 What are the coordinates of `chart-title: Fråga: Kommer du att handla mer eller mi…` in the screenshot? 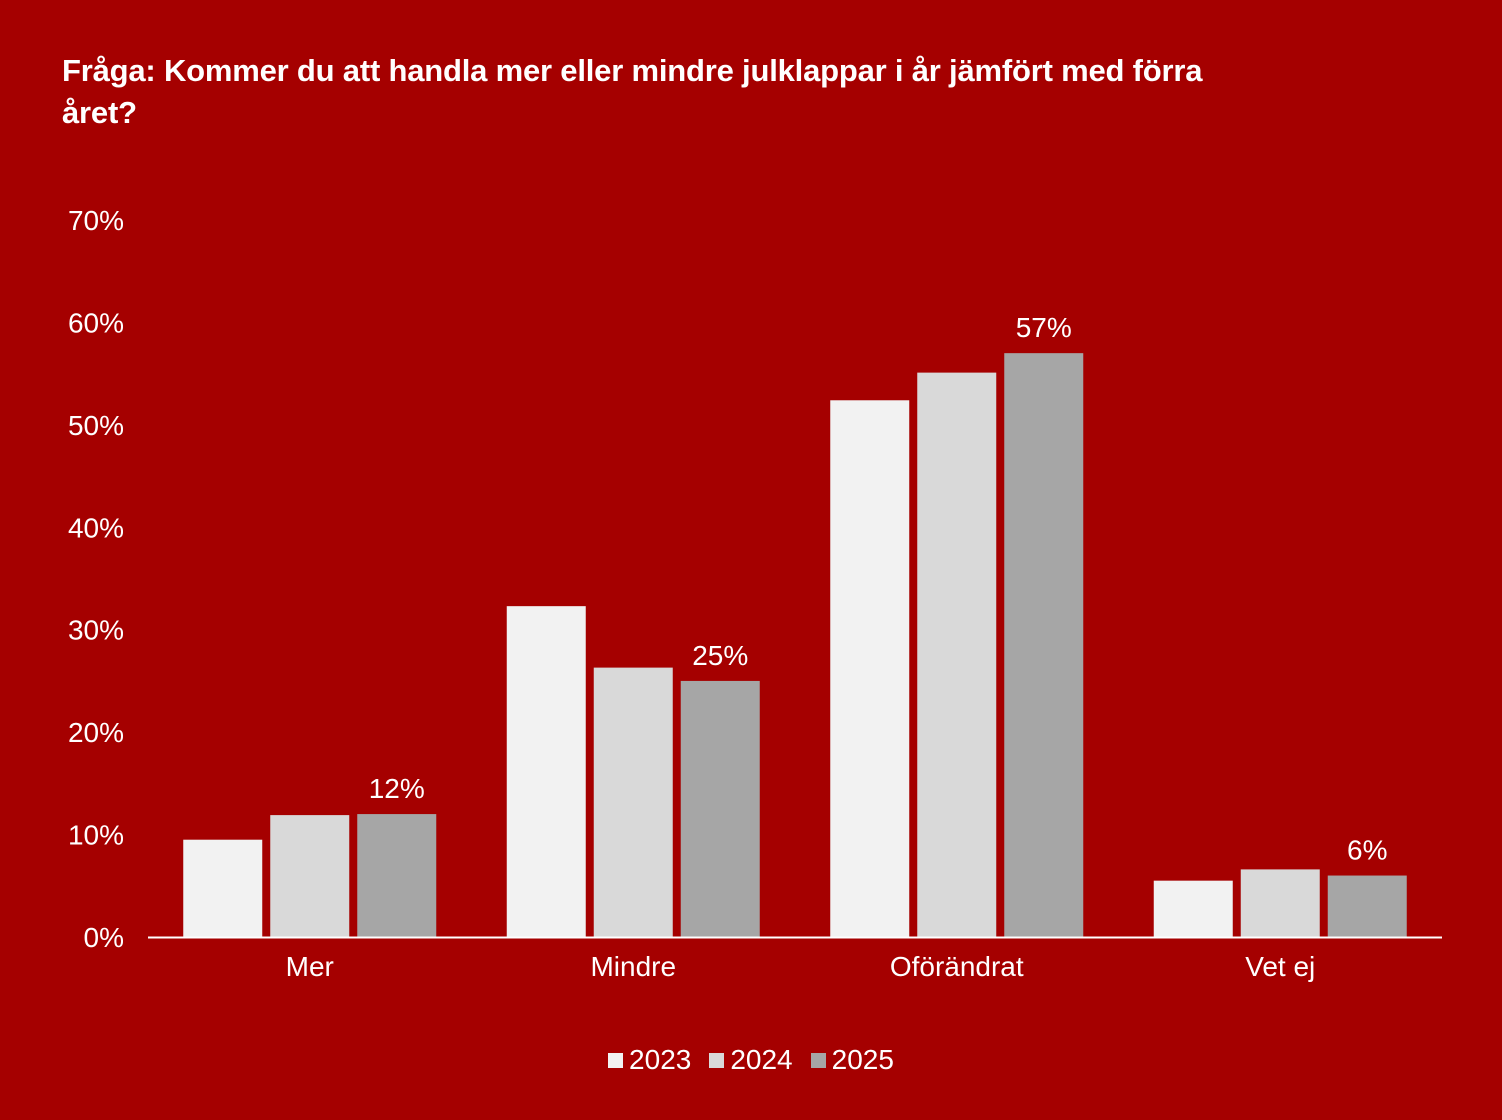 It's located at (632, 91).